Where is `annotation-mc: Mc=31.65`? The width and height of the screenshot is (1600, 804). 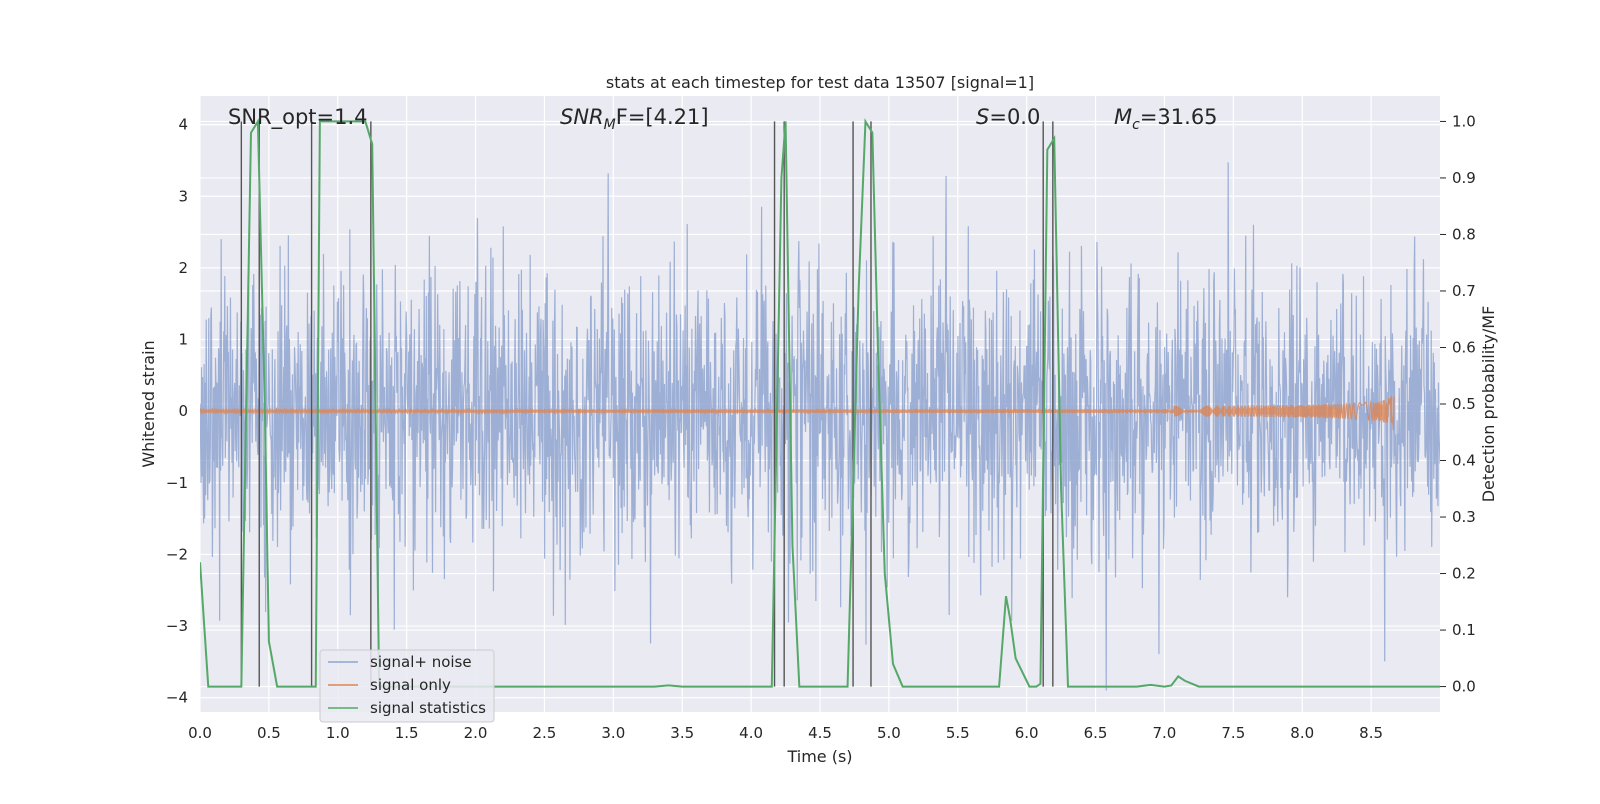
annotation-mc: Mc=31.65 is located at coordinates (1166, 119).